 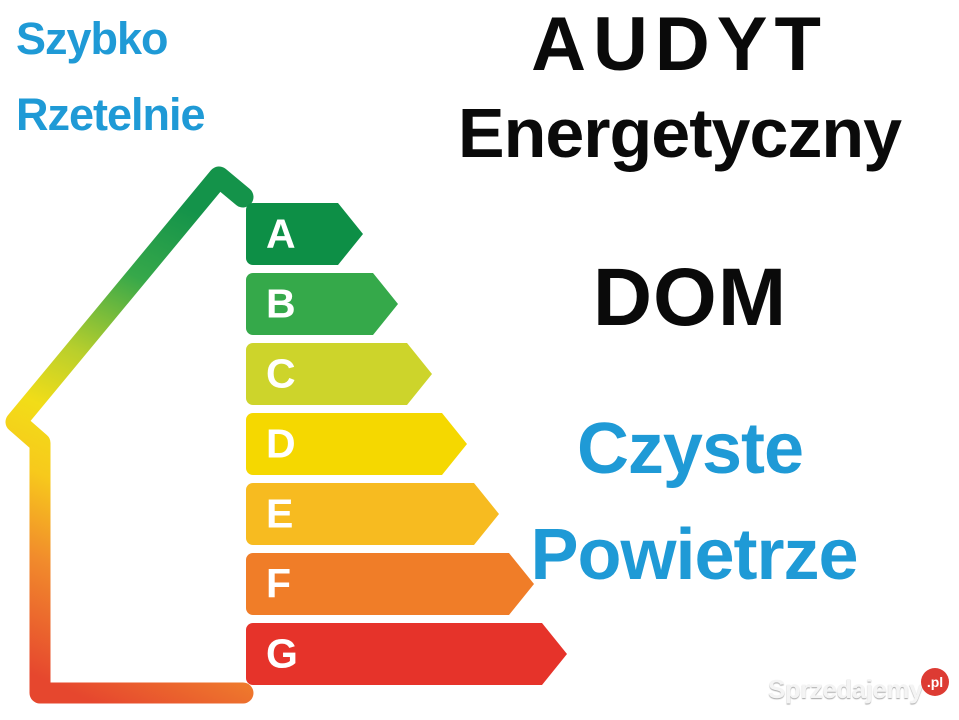 I want to click on rating-bar-e: E, so click(x=372, y=514).